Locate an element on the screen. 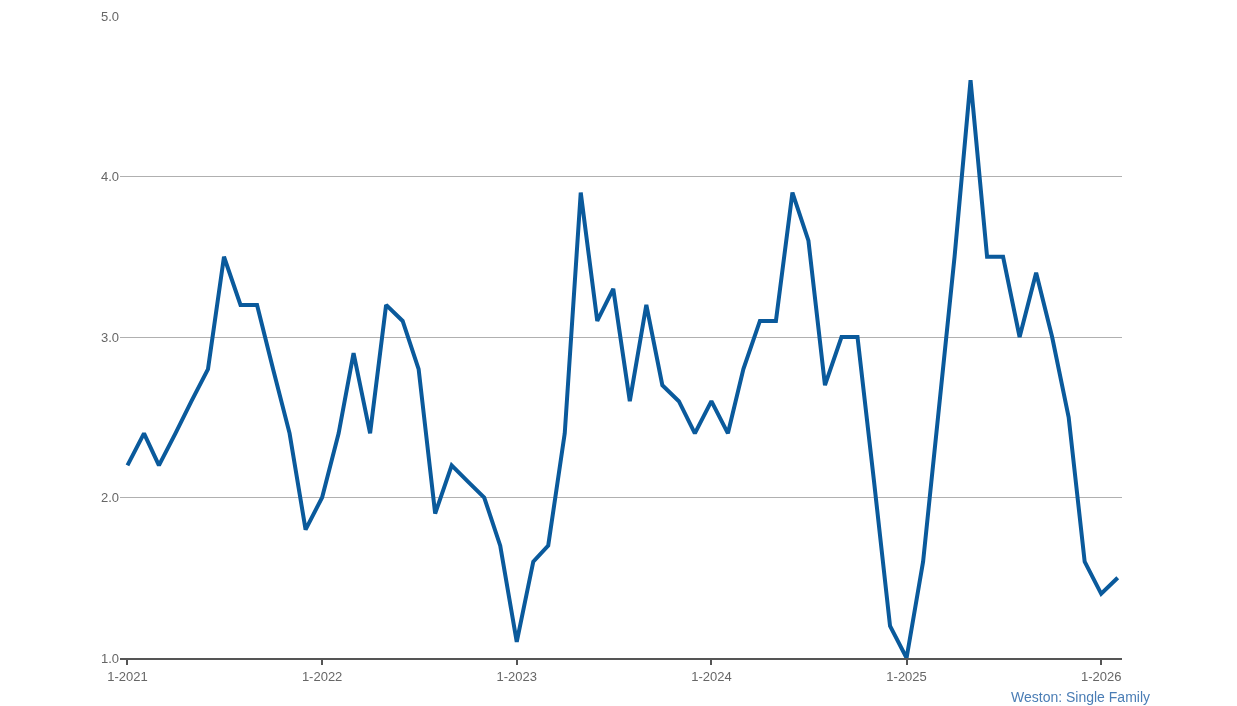 This screenshot has width=1237, height=706. y-tick-label: 4.0 is located at coordinates (109, 177).